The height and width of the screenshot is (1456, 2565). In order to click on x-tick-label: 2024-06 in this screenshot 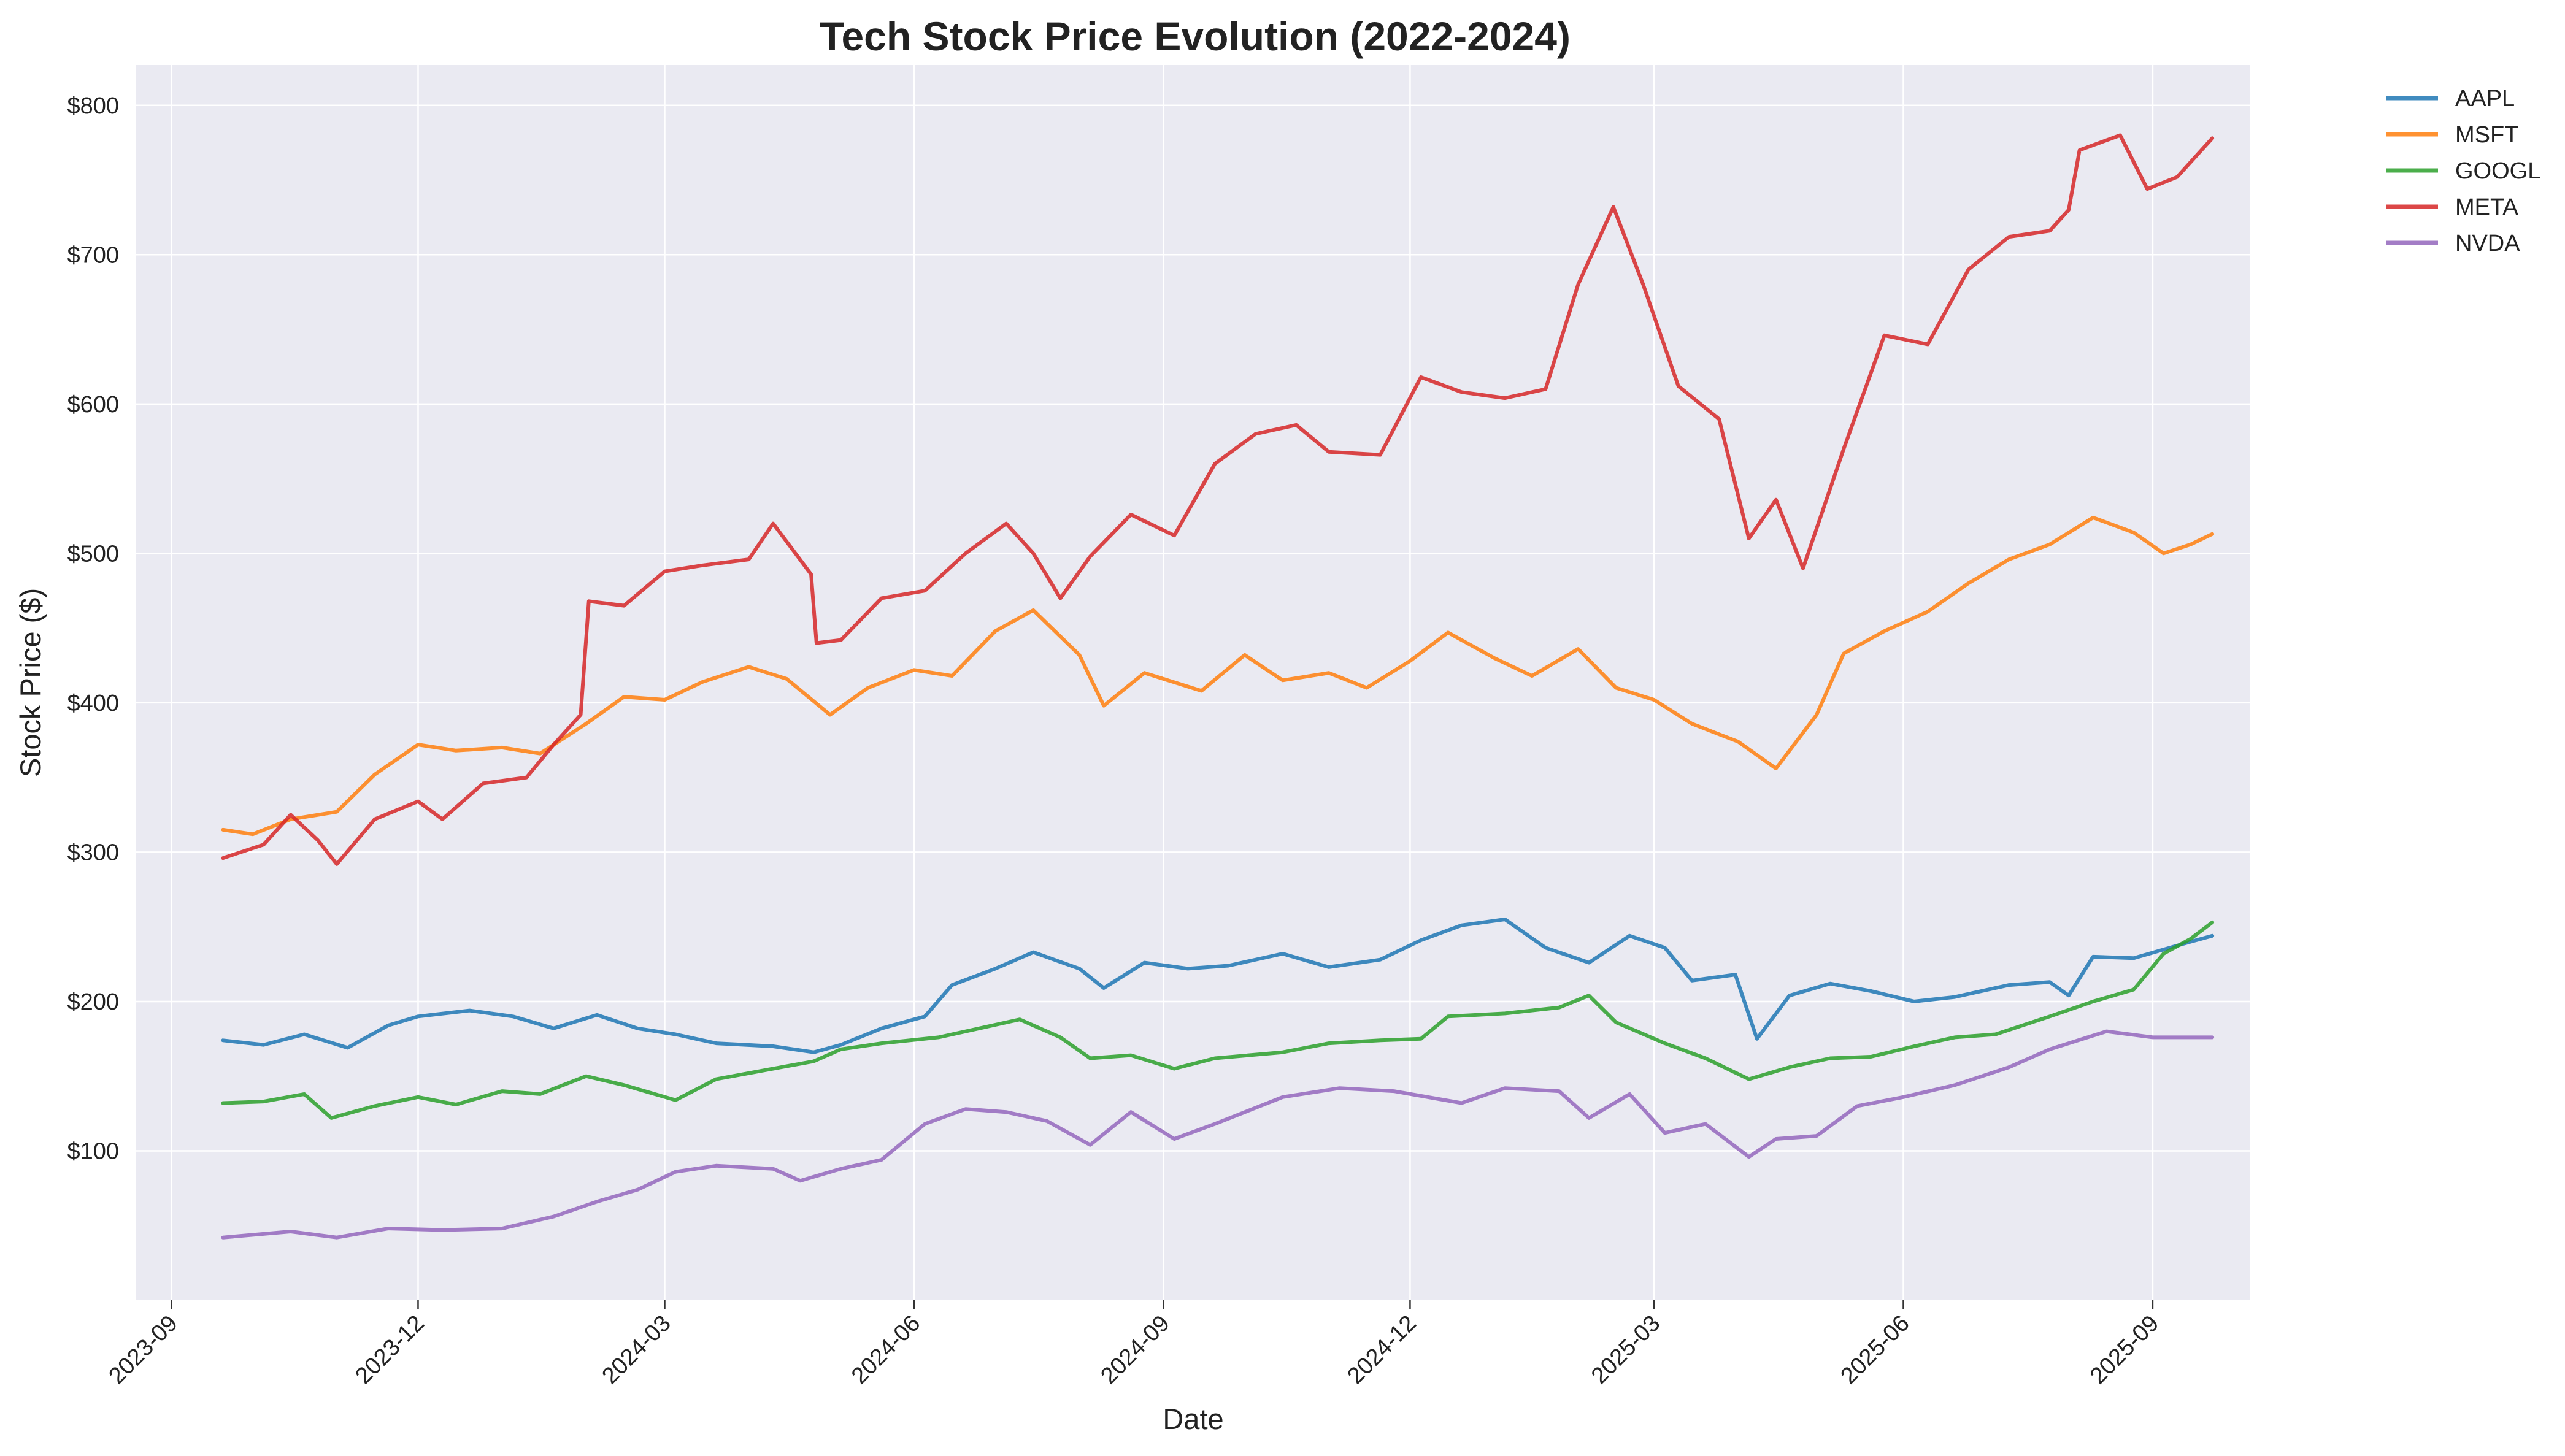, I will do `click(886, 1350)`.